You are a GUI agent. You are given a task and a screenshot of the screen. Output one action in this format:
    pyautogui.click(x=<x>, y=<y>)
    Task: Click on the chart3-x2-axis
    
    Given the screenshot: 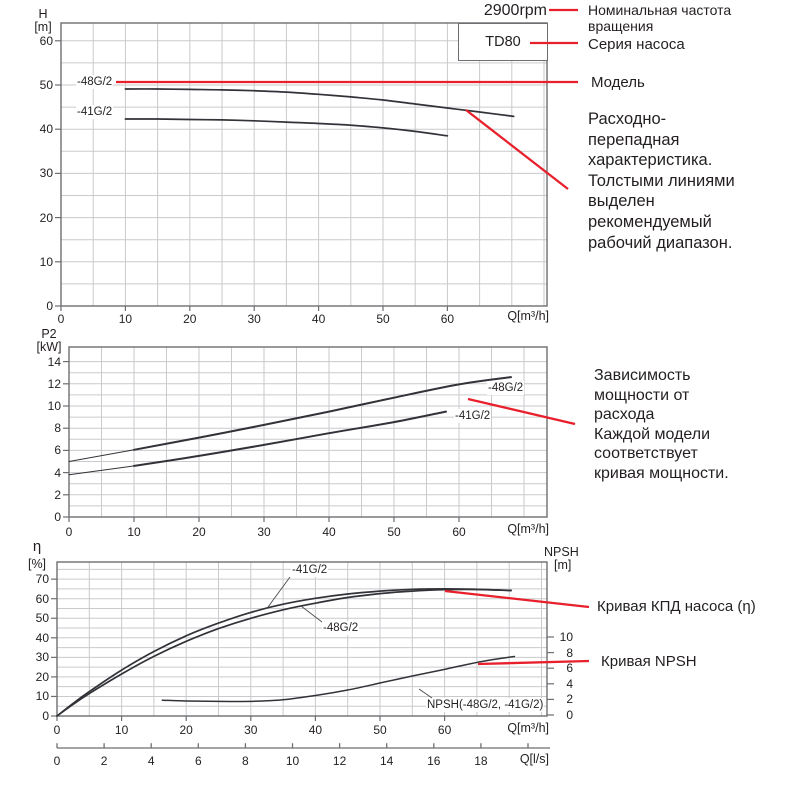 What is the action you would take?
    pyautogui.click(x=303, y=746)
    